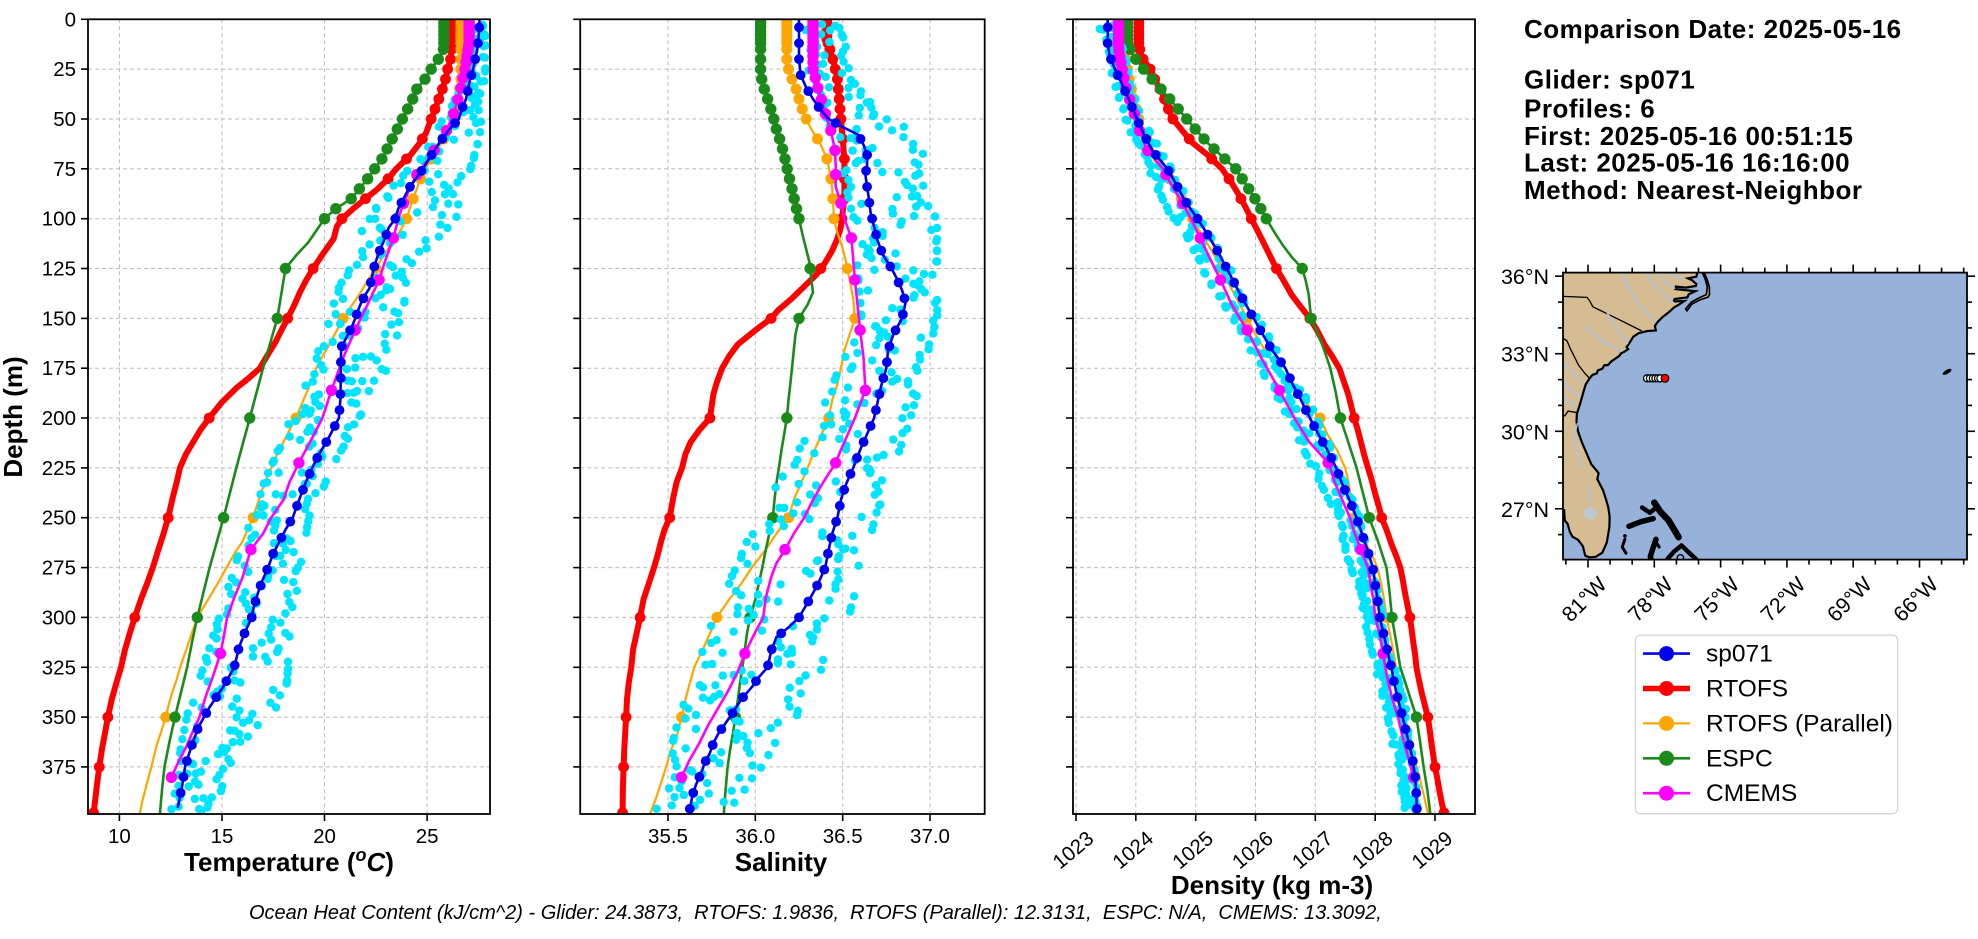  Describe the element at coordinates (1589, 109) in the screenshot. I see `svg-text: Profiles: 6` at that location.